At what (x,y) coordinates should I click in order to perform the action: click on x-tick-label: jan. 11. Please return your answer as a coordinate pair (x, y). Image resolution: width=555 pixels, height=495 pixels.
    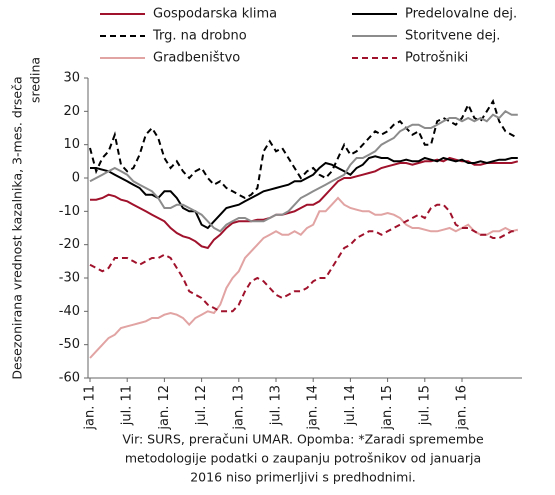
    Looking at the image, I should click on (90, 408).